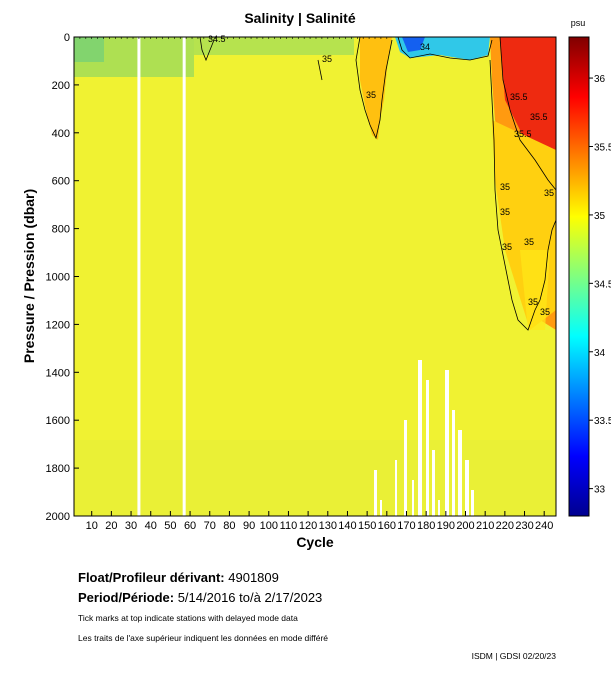  Describe the element at coordinates (413, 44) in the screenshot. I see `fresh-core` at that location.